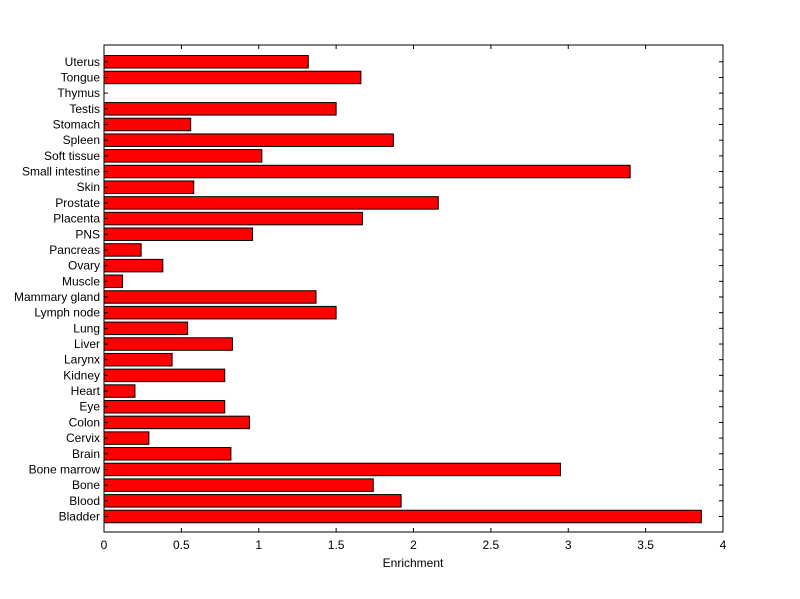  What do you see at coordinates (147, 124) in the screenshot?
I see `bar-stomach` at bounding box center [147, 124].